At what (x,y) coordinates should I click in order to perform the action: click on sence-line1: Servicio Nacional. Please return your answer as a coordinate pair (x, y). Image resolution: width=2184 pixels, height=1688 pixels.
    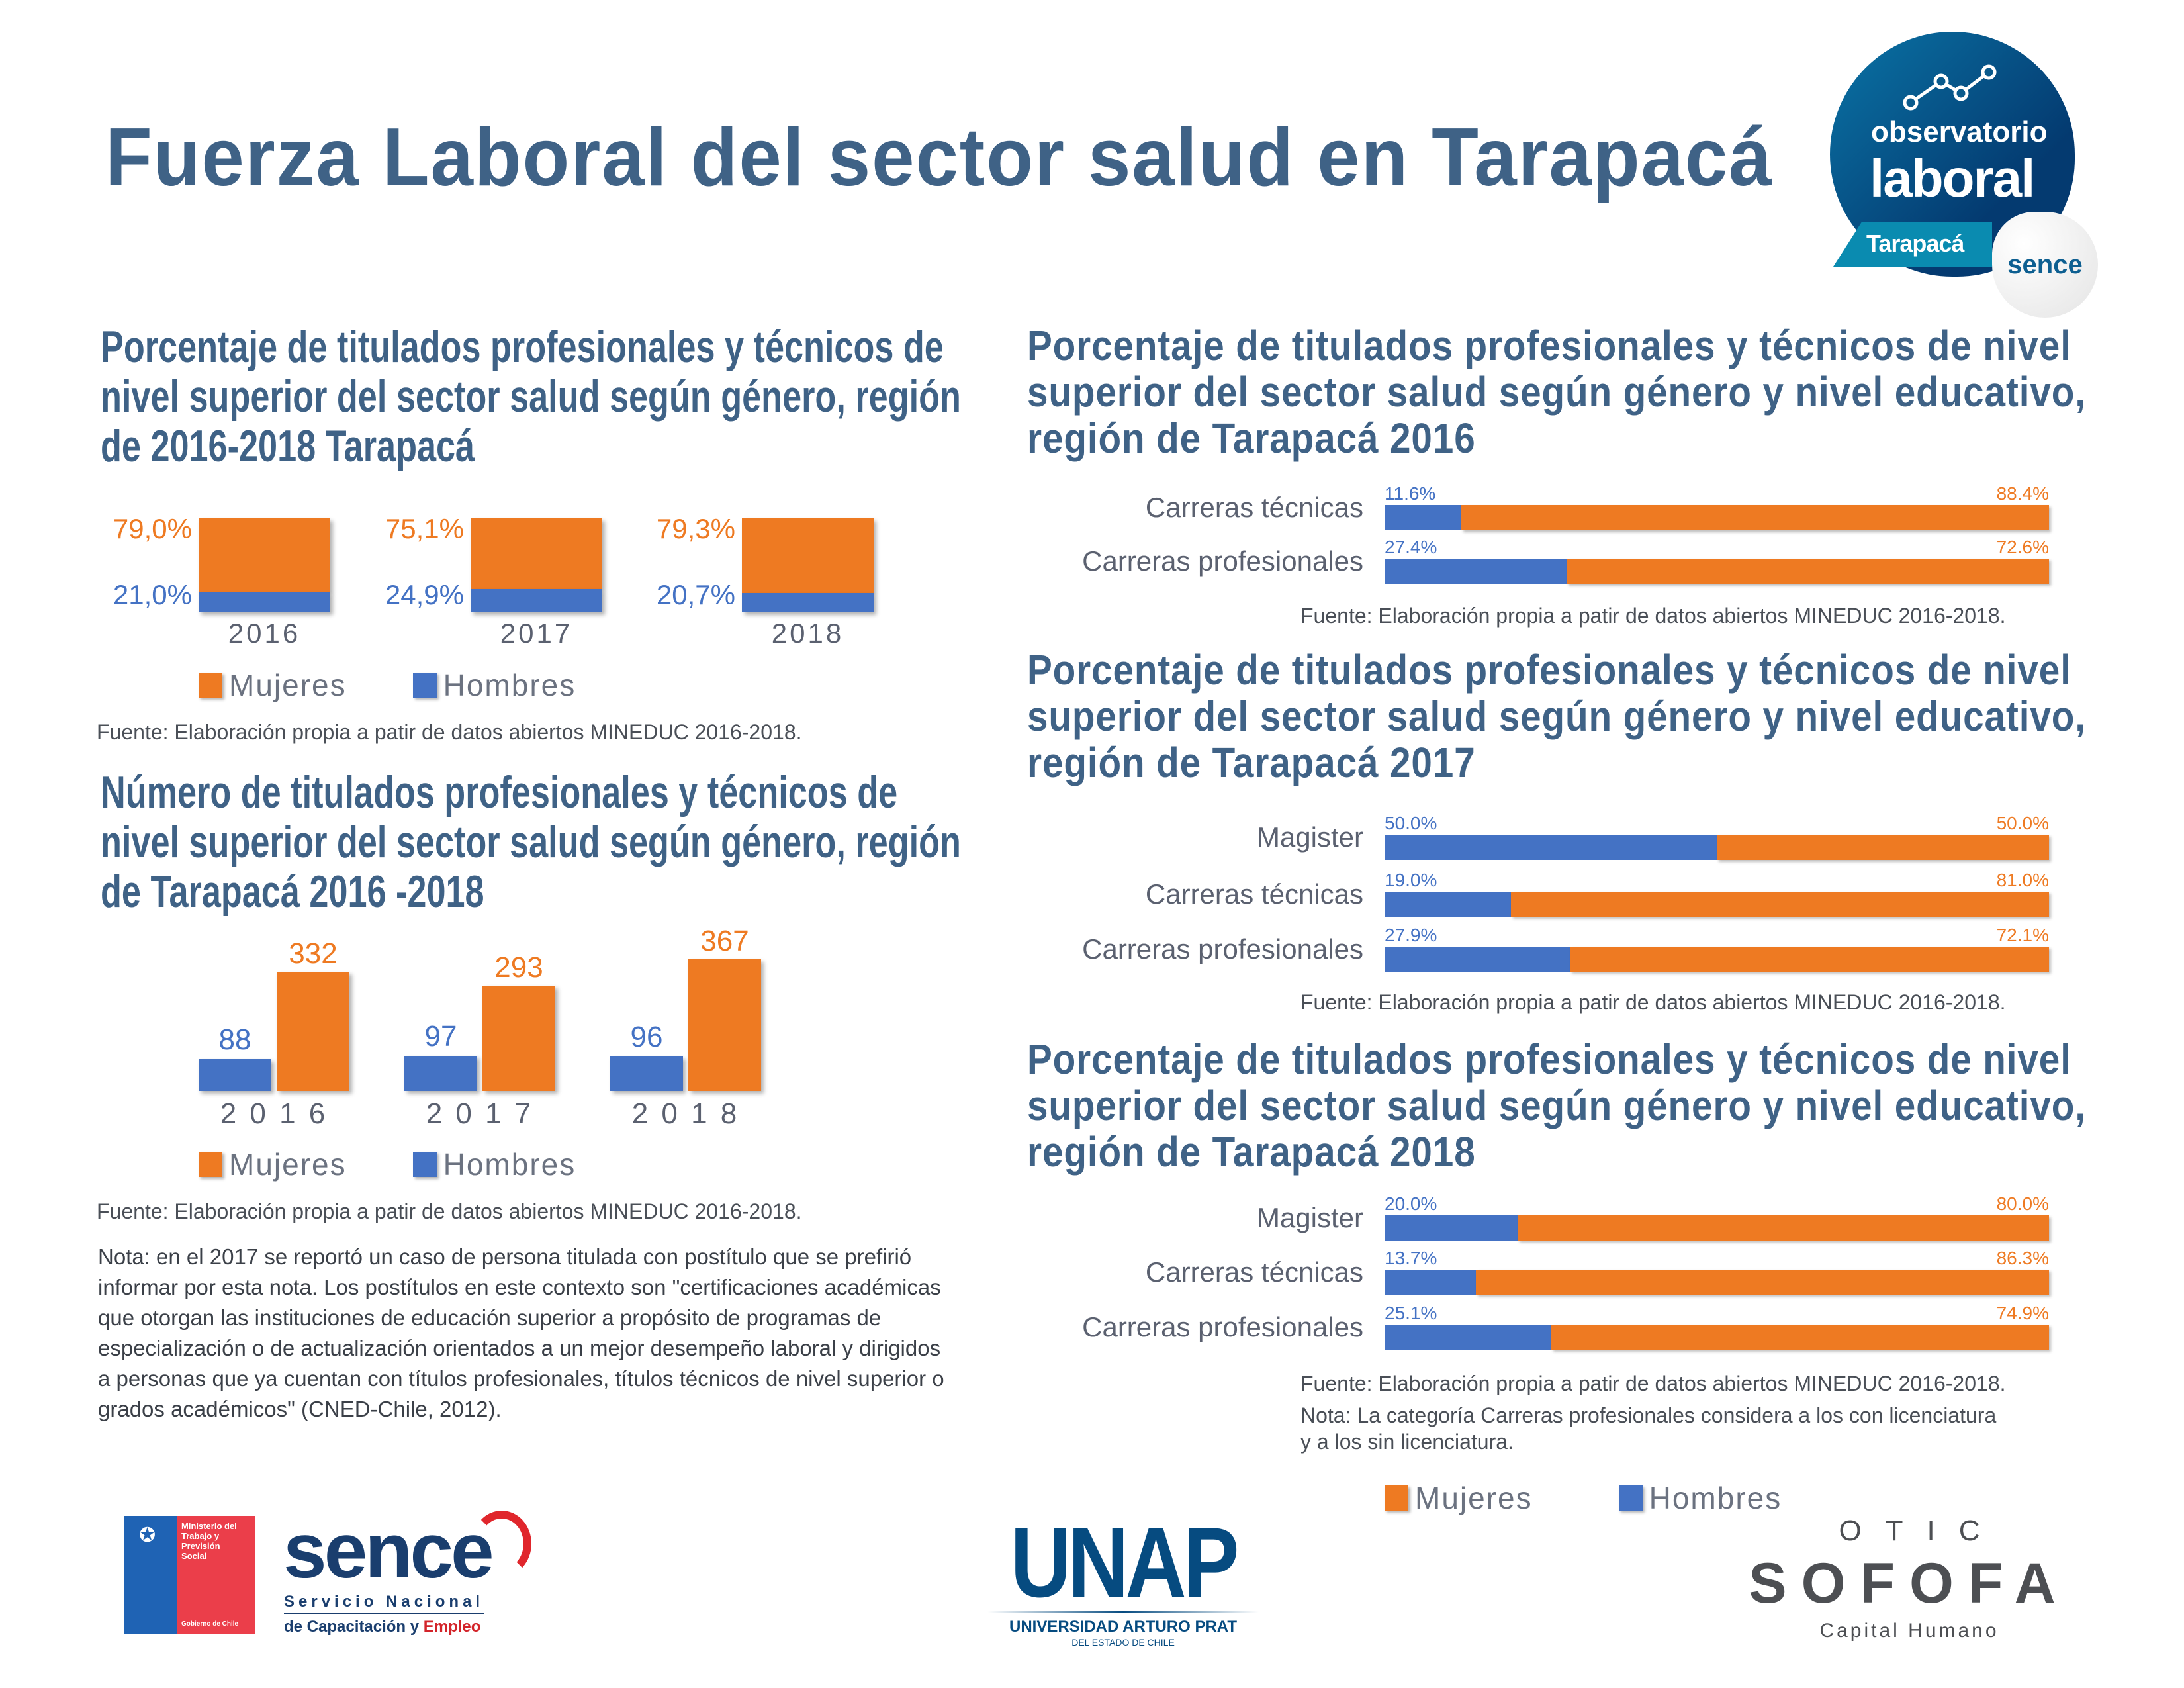
    Looking at the image, I should click on (384, 1603).